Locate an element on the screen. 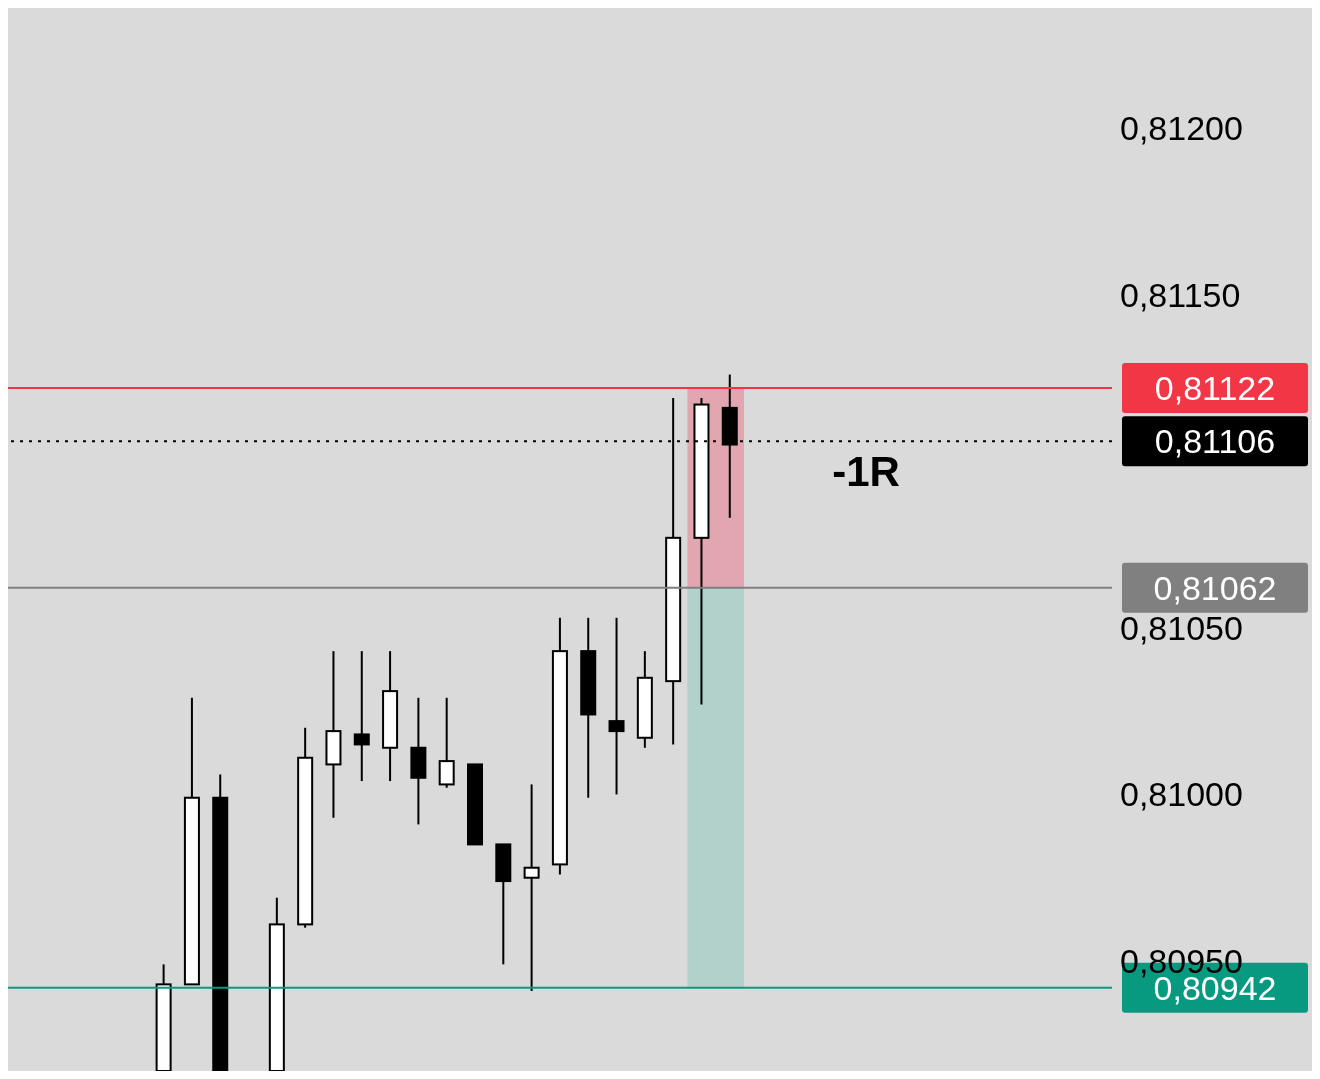 The width and height of the screenshot is (1320, 1079). ref-line-label: 0,81122 is located at coordinates (1215, 387).